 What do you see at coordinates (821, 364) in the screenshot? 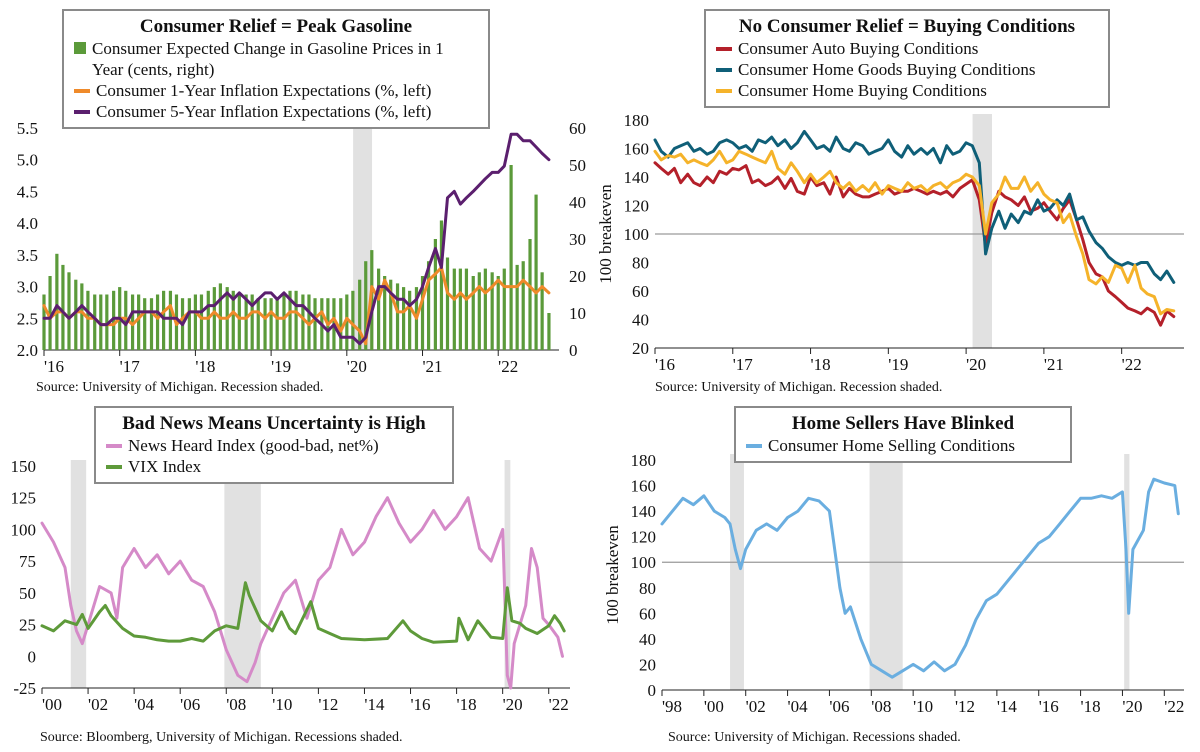
I see `x-tick-label-1-2: '18` at bounding box center [821, 364].